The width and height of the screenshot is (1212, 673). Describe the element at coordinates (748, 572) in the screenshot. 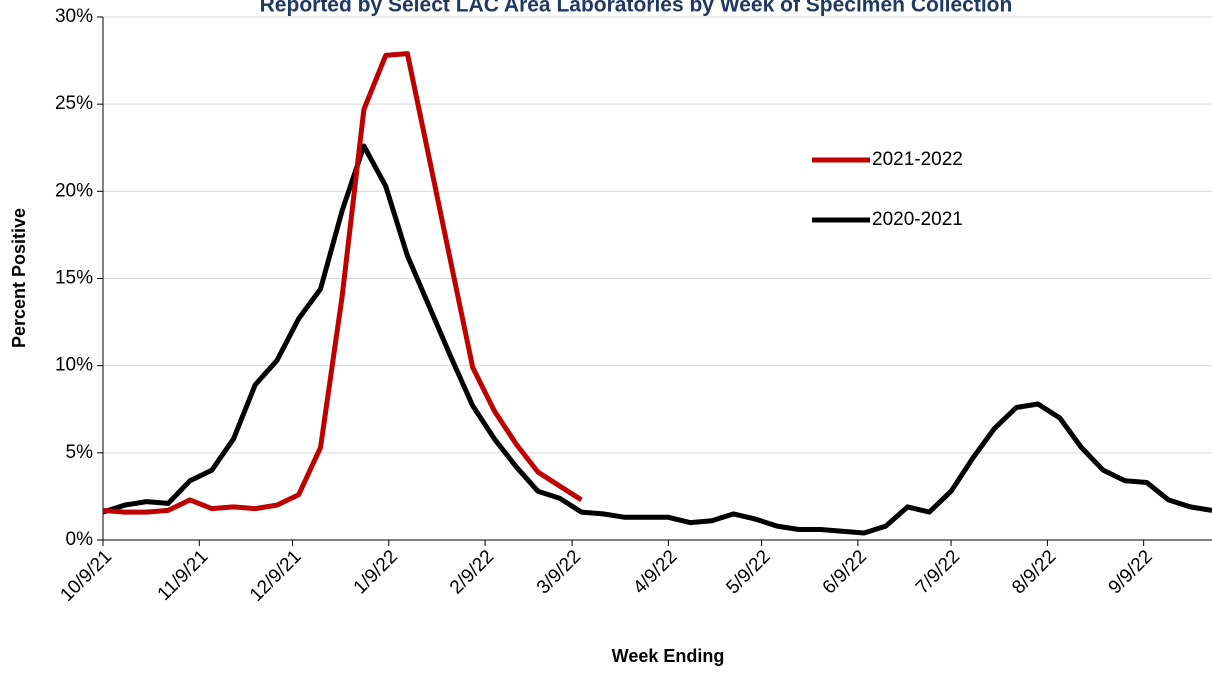

I see `x-tick-label: 5/9/22` at that location.